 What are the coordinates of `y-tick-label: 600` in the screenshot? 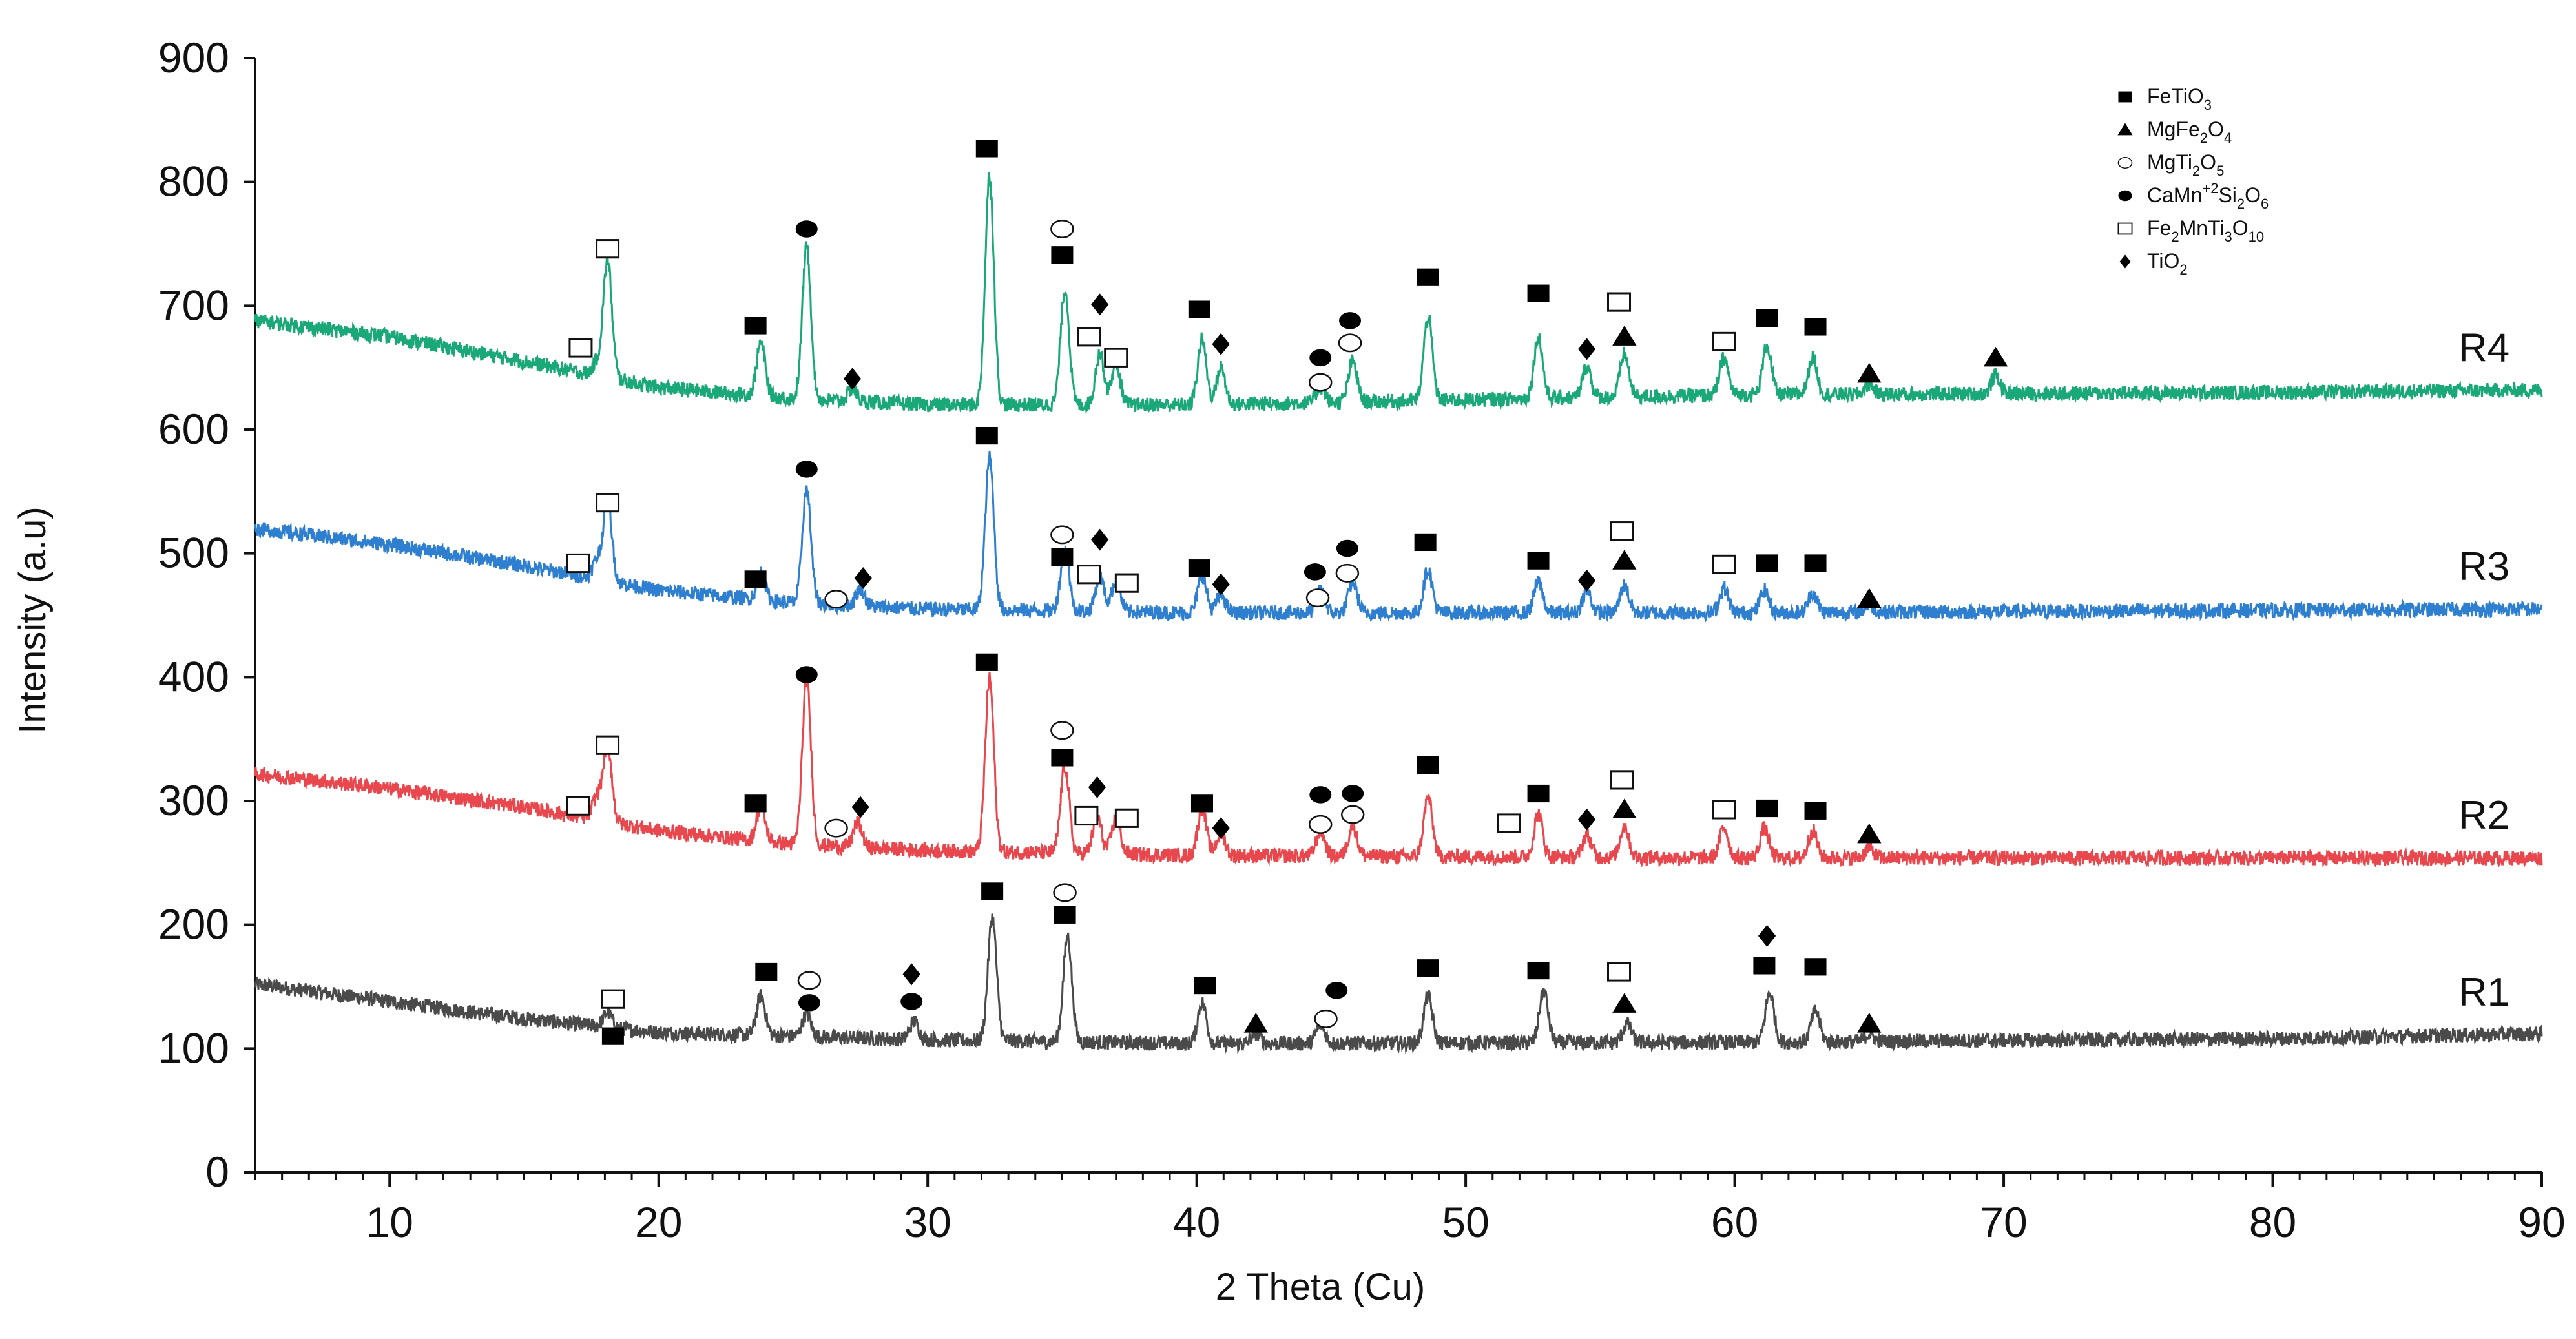 It's located at (193, 429).